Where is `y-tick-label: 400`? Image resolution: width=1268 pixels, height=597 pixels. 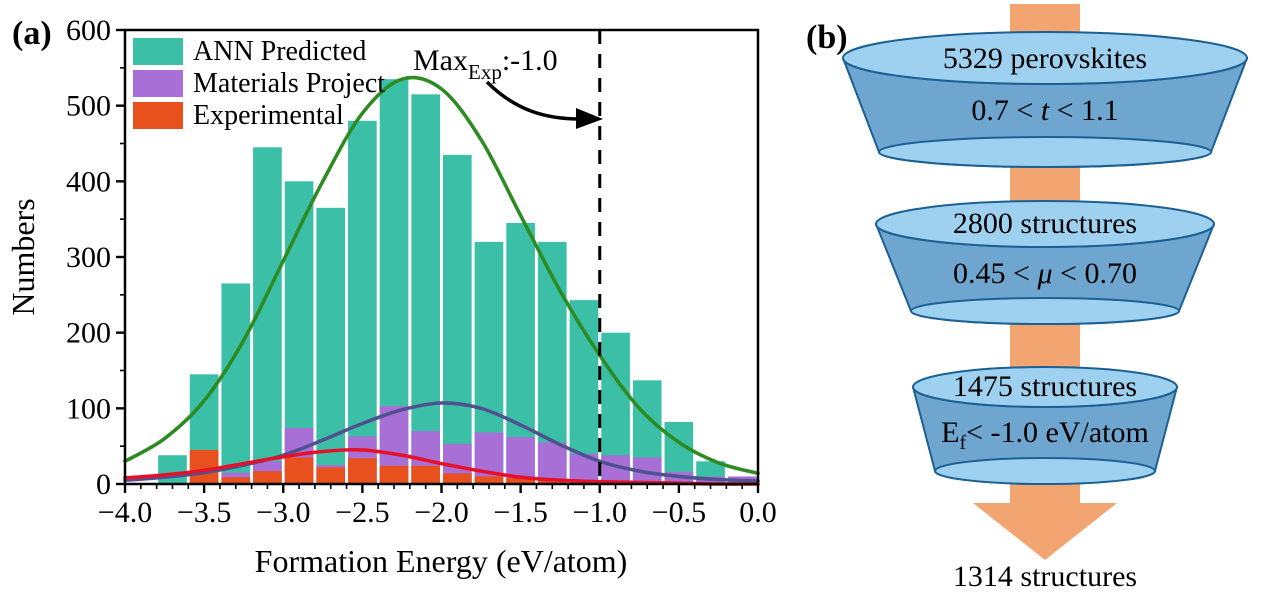 y-tick-label: 400 is located at coordinates (88, 181).